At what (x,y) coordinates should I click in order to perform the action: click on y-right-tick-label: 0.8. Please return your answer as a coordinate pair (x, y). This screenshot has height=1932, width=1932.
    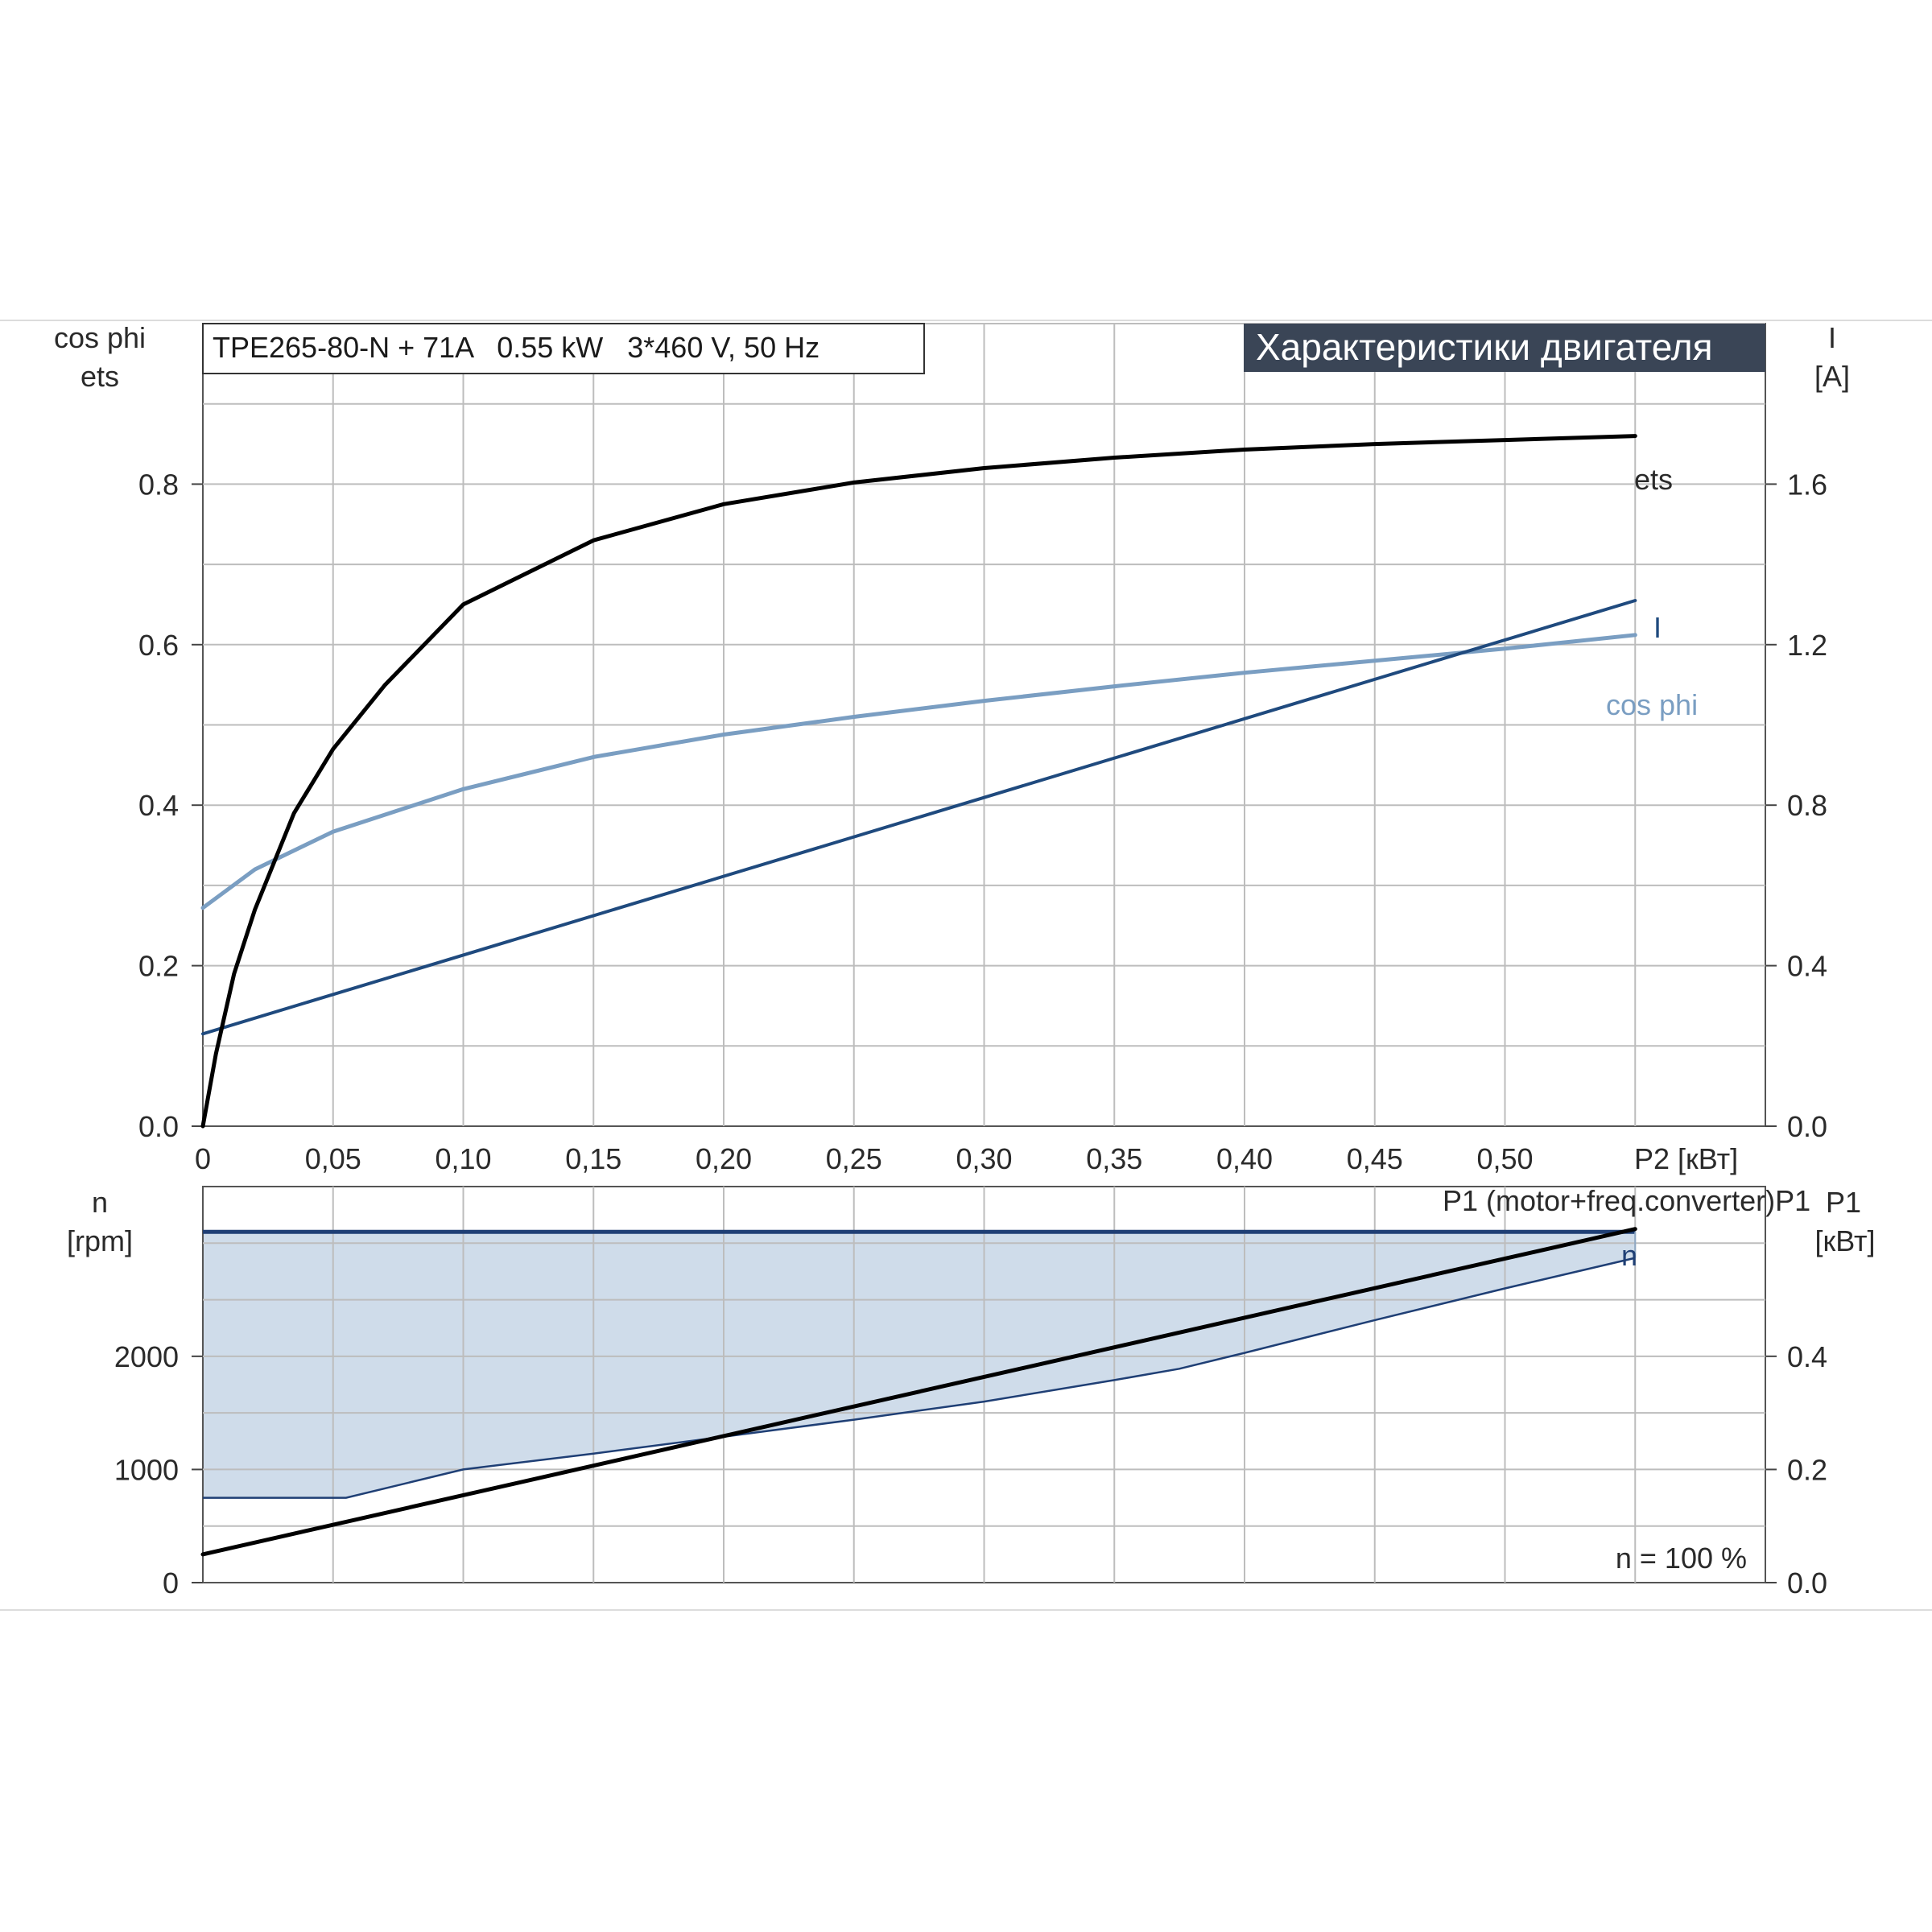
    Looking at the image, I should click on (1807, 805).